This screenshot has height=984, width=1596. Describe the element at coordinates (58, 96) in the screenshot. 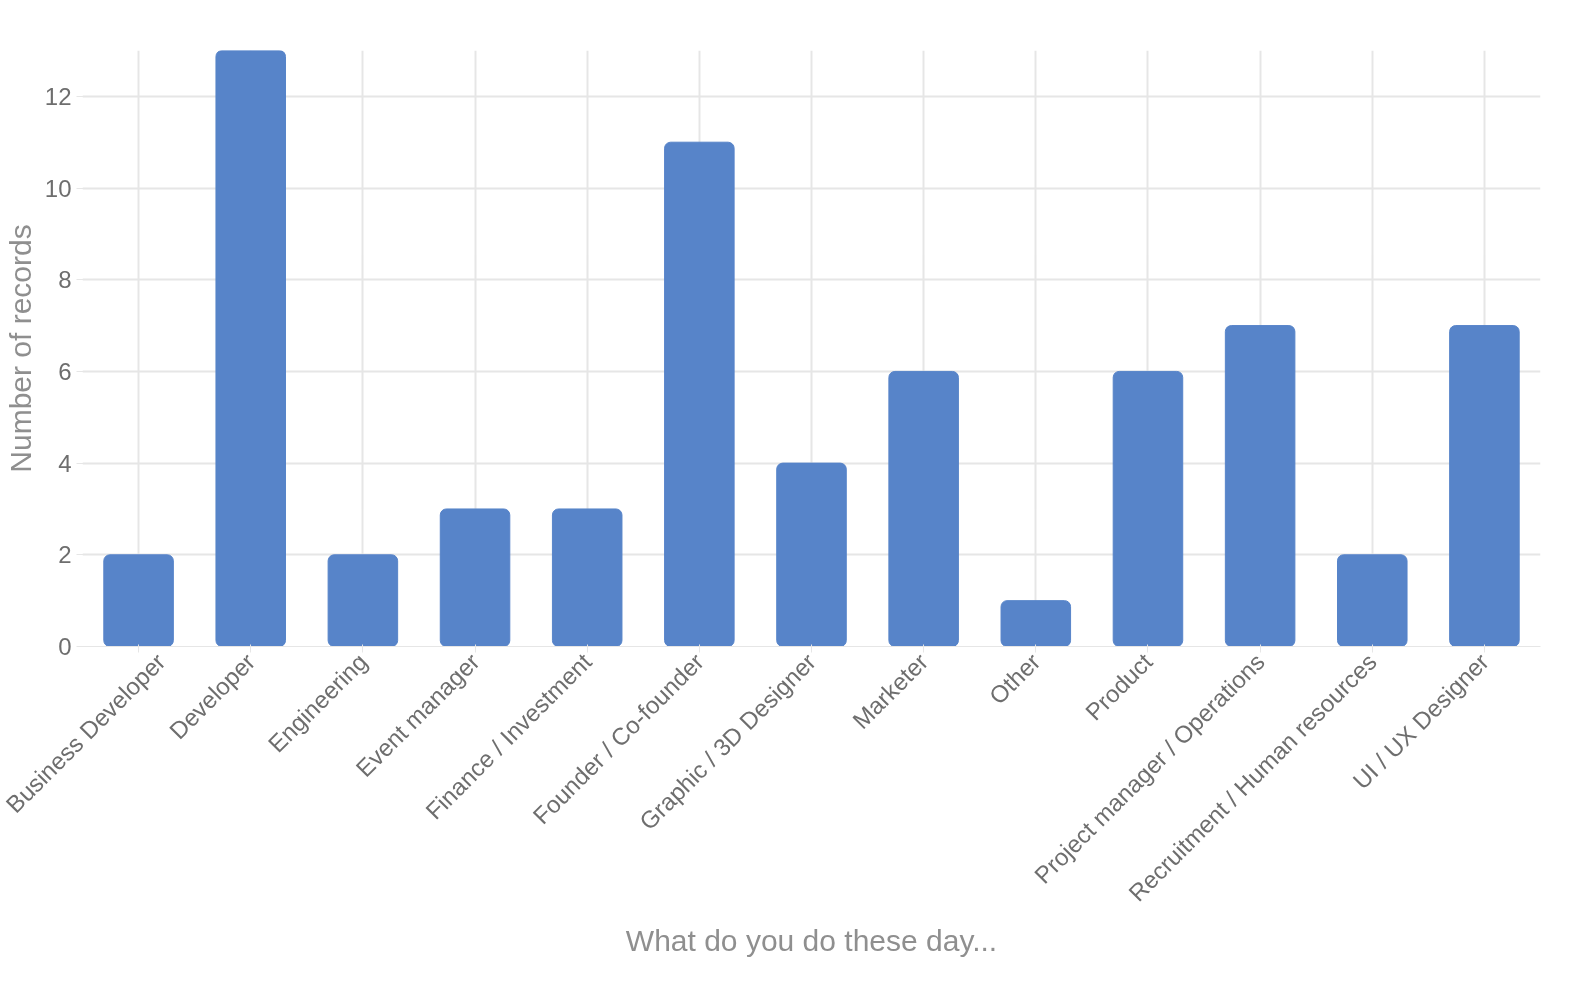

I see `y-tick-label: 12` at that location.